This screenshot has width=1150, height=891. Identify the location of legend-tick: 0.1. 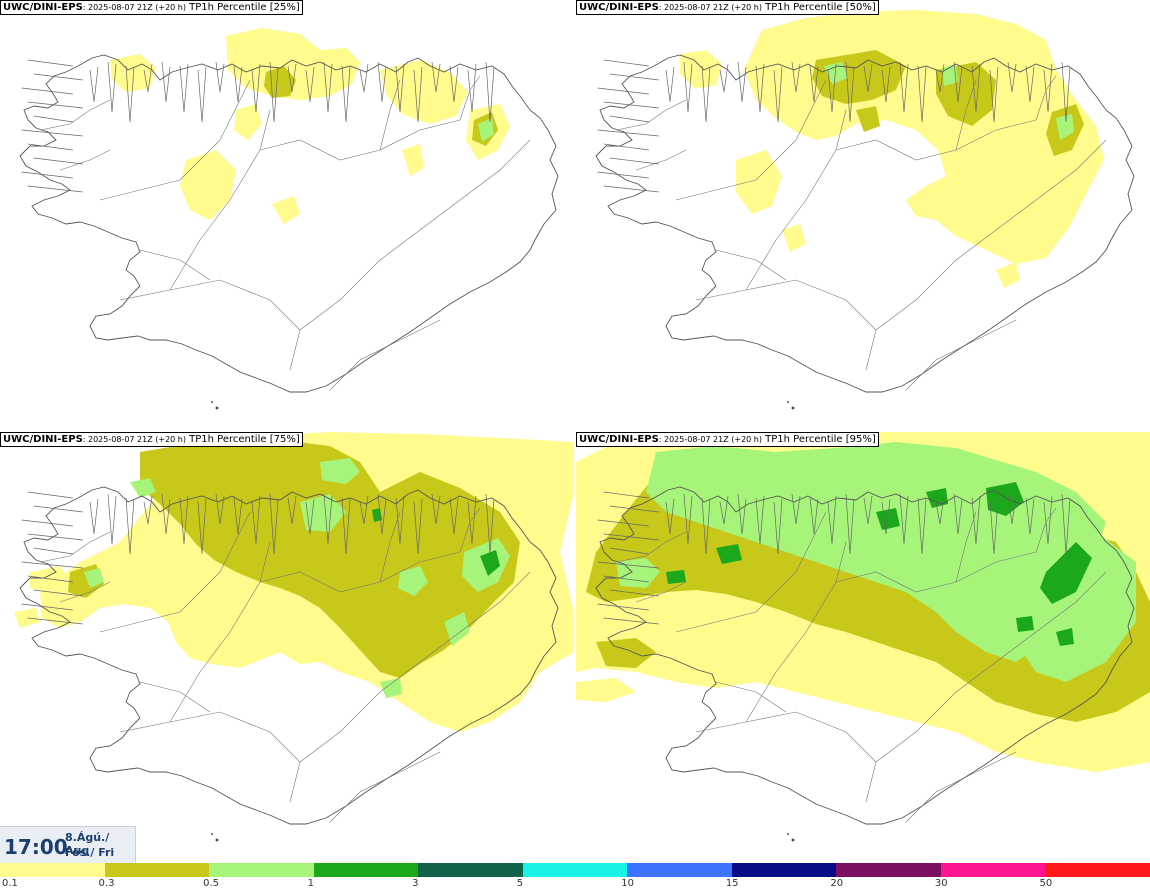
(10, 883).